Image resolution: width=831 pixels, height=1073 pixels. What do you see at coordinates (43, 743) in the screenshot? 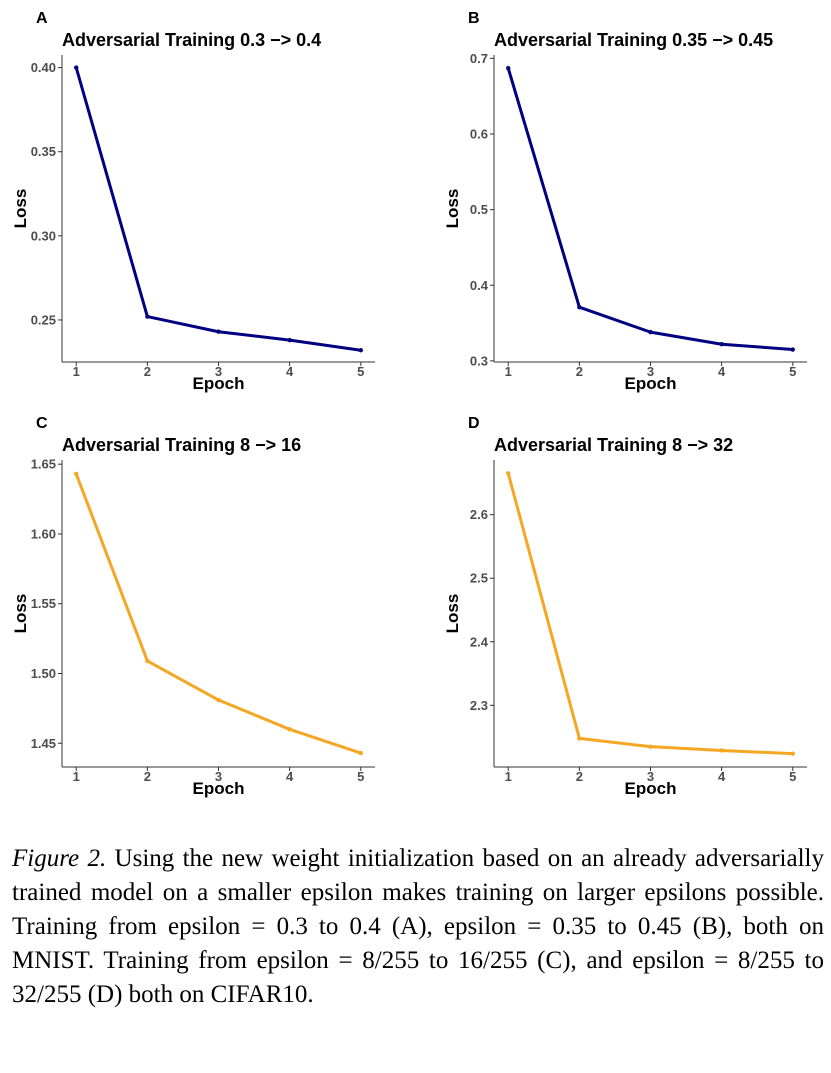
I see `y-tick-label: 1.45` at bounding box center [43, 743].